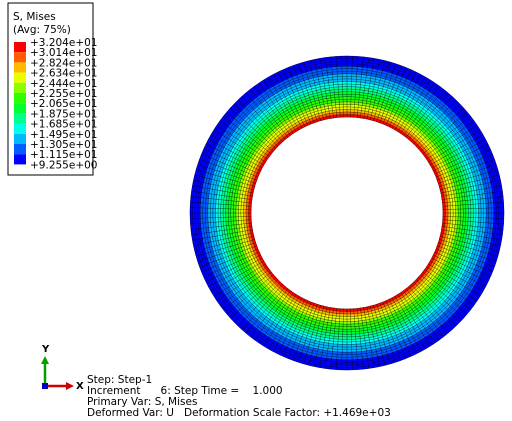 This screenshot has height=421, width=512. I want to click on legend-label: +9.255e+00, so click(63, 165).